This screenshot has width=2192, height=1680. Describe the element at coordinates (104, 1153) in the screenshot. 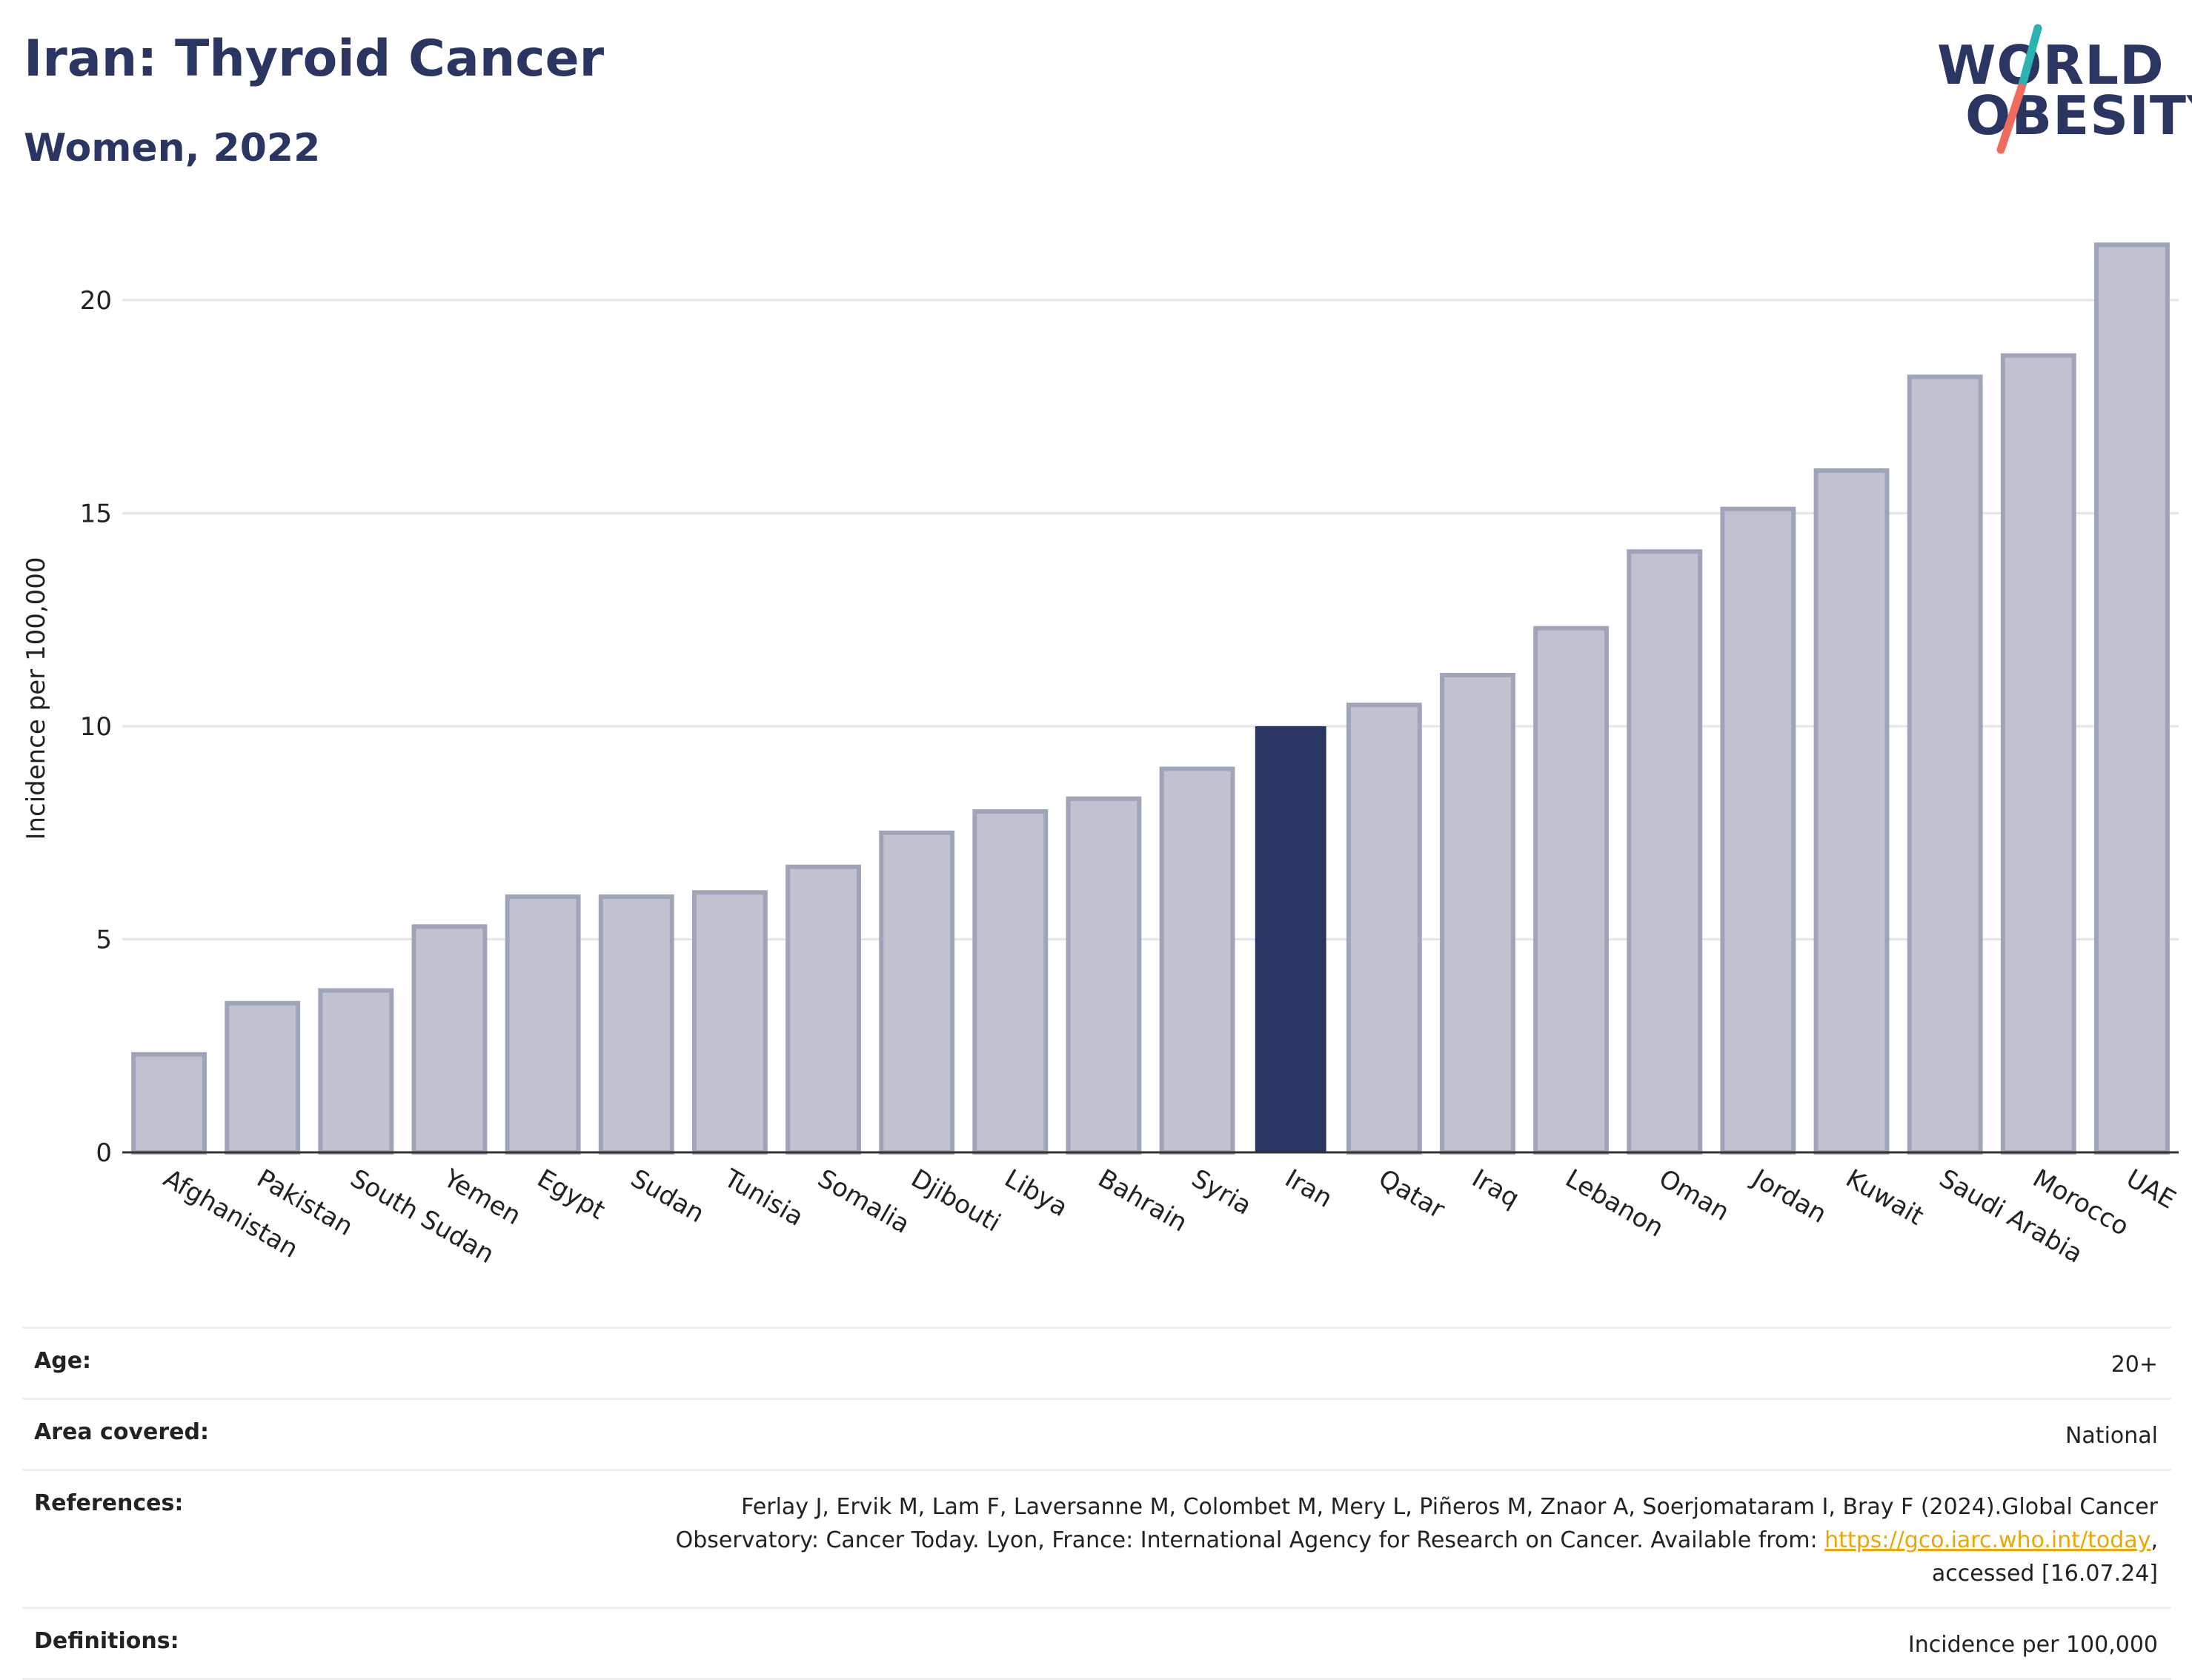

I see `y-tick-label: 0` at that location.